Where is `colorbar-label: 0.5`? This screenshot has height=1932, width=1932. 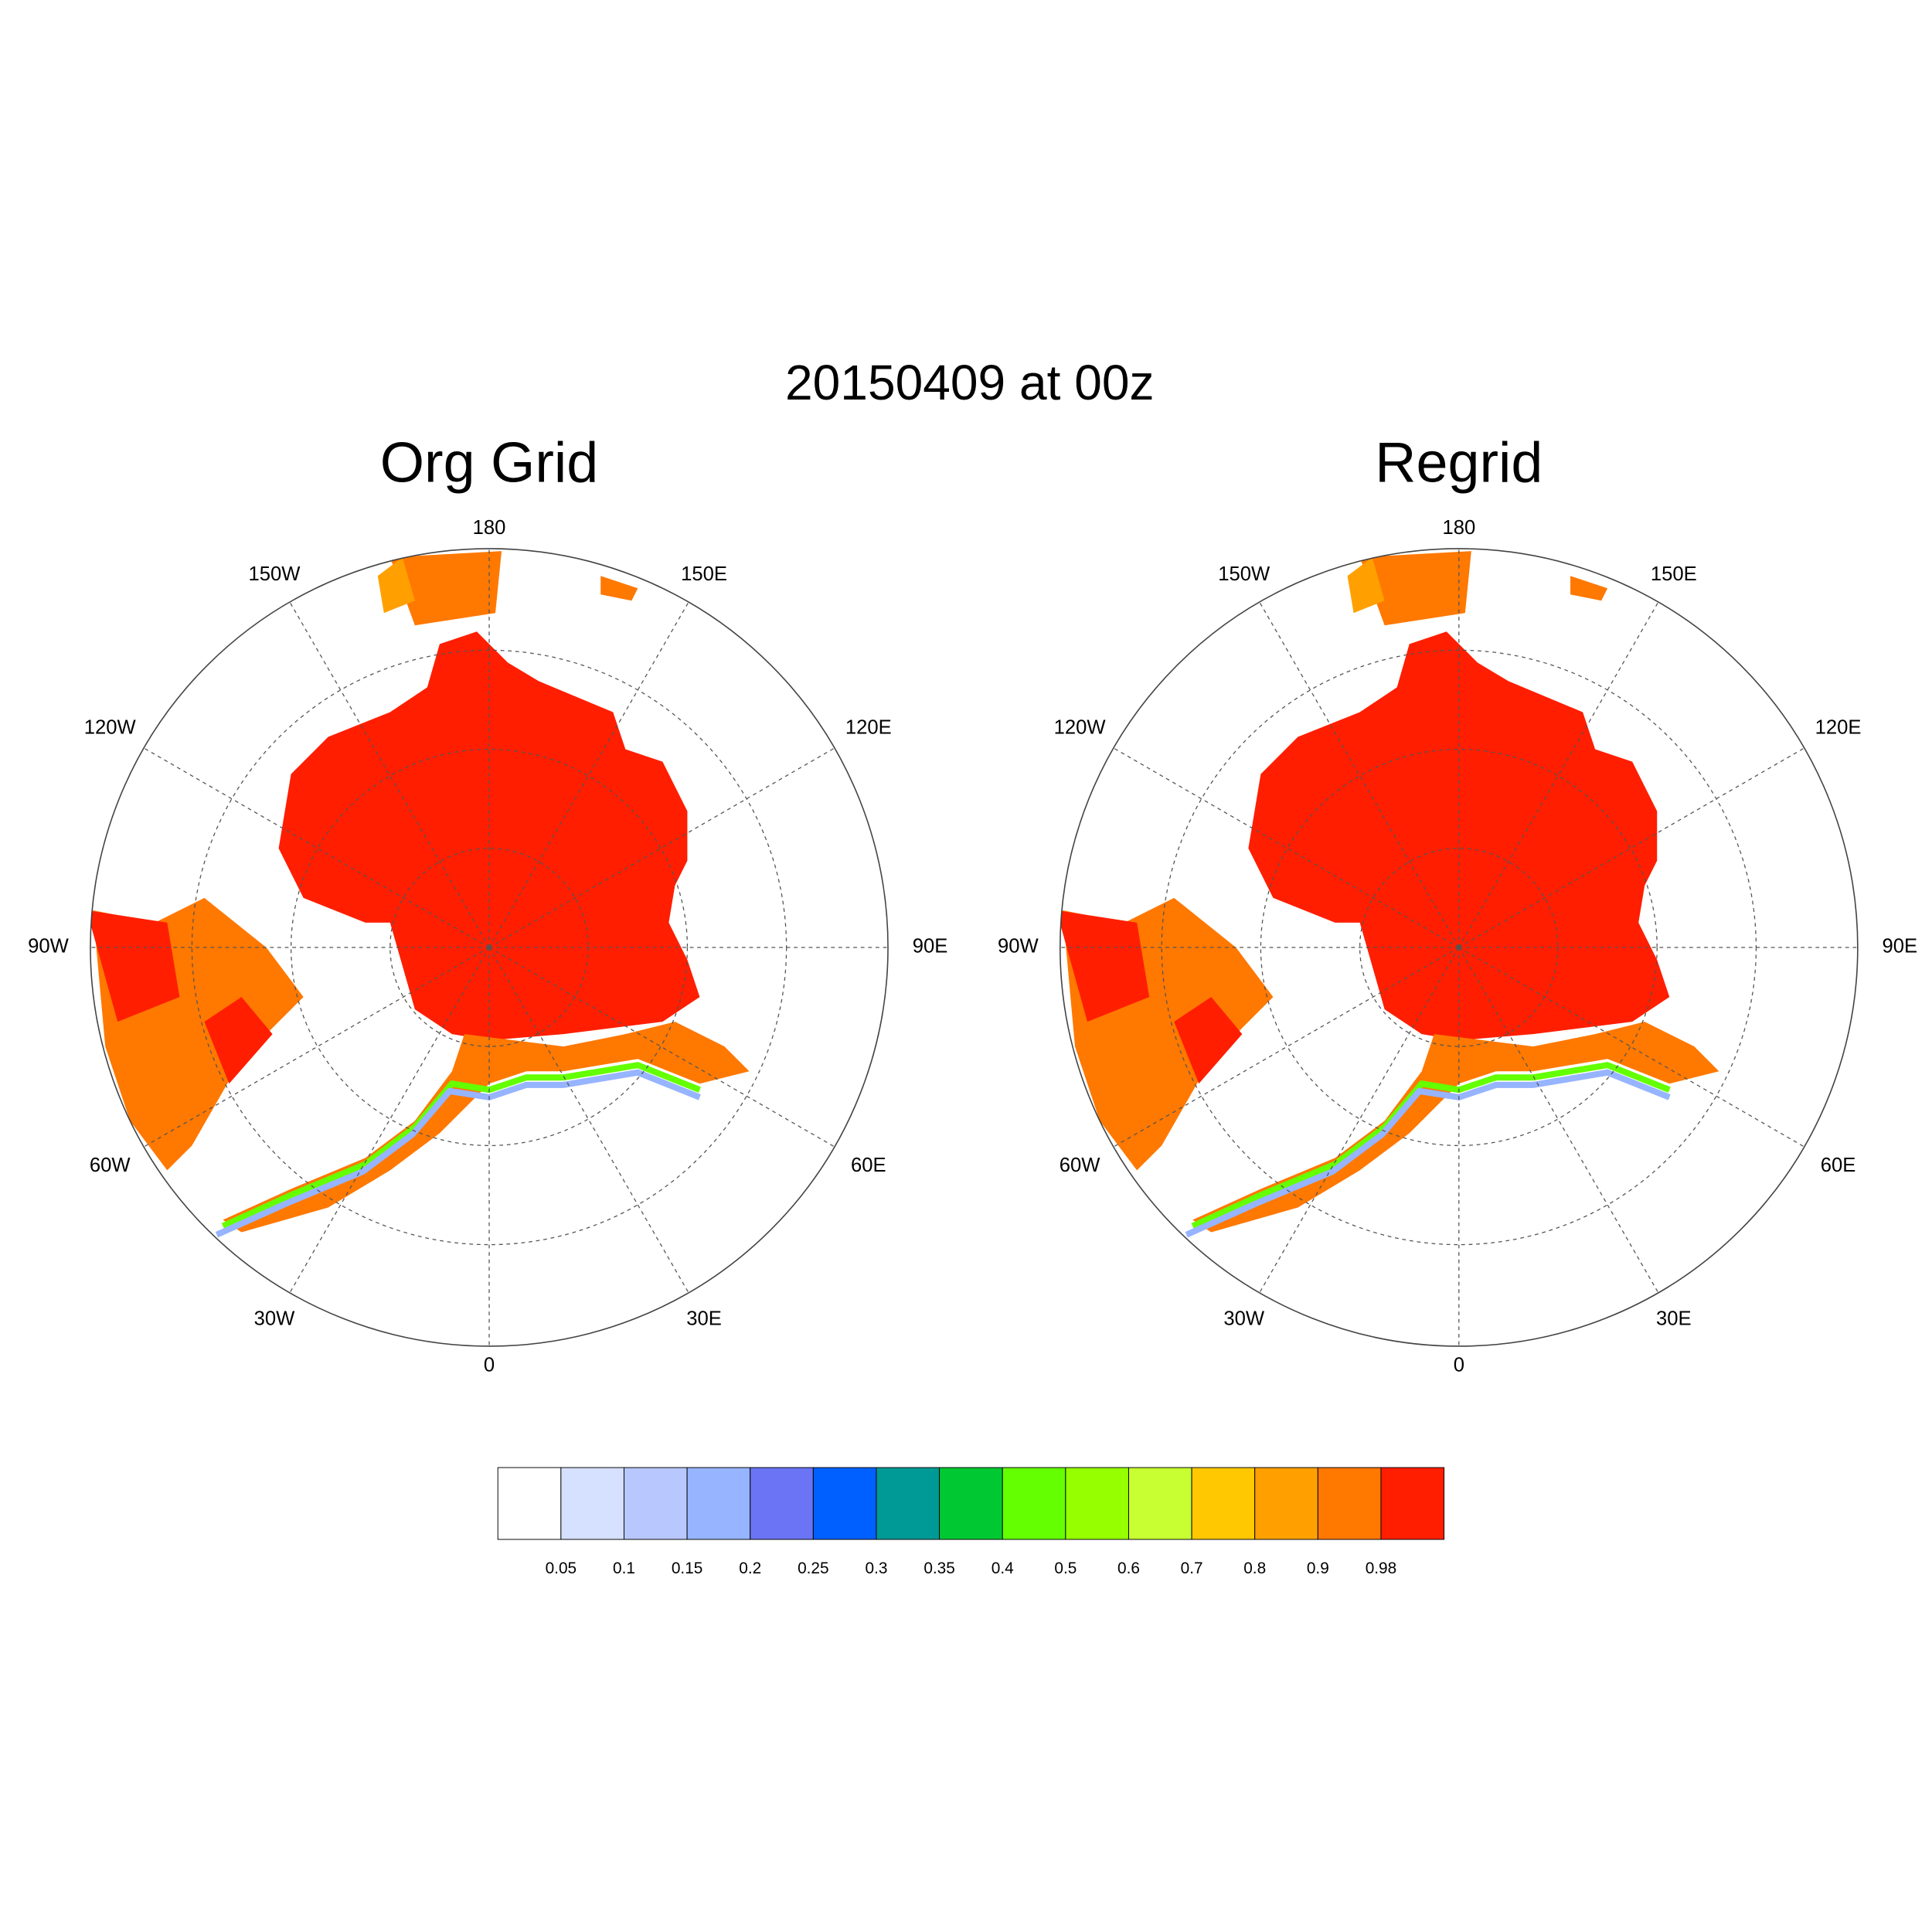
colorbar-label: 0.5 is located at coordinates (1065, 1568).